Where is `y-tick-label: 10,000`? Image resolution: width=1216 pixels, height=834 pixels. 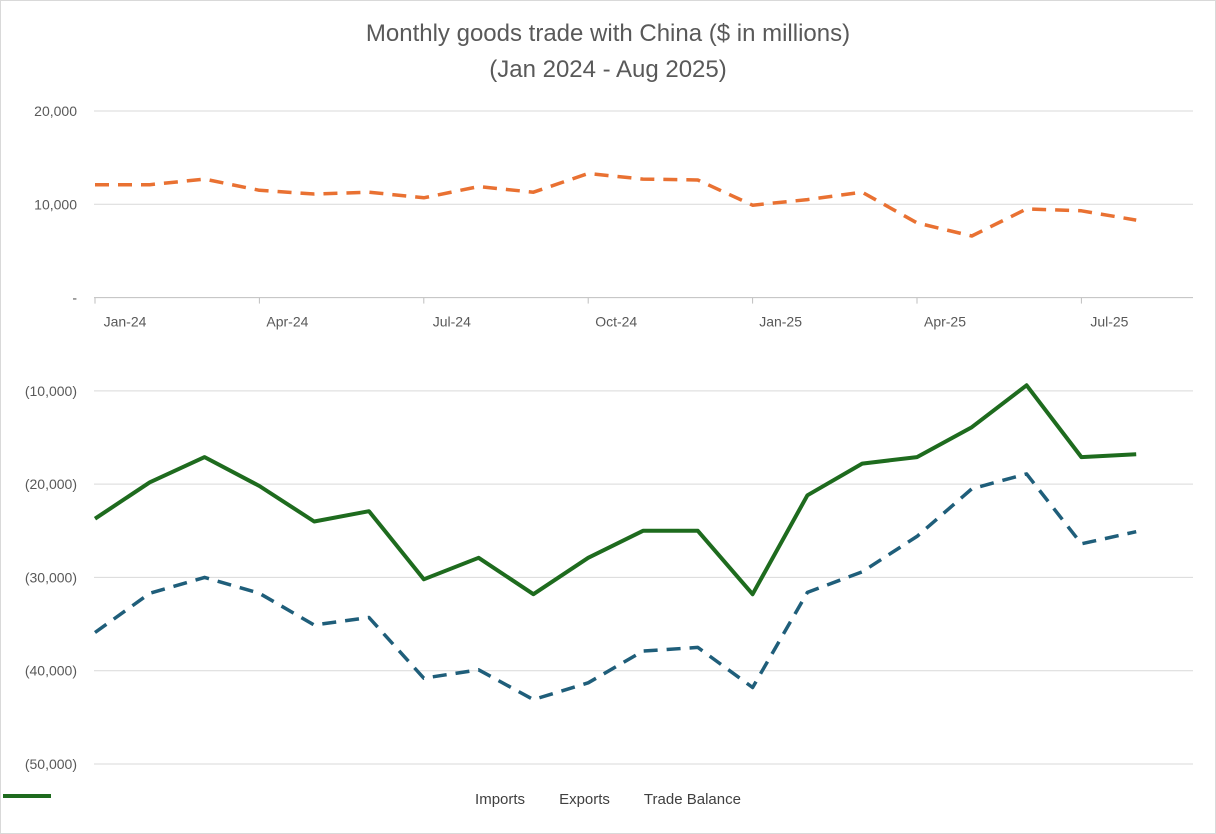 y-tick-label: 10,000 is located at coordinates (55, 204).